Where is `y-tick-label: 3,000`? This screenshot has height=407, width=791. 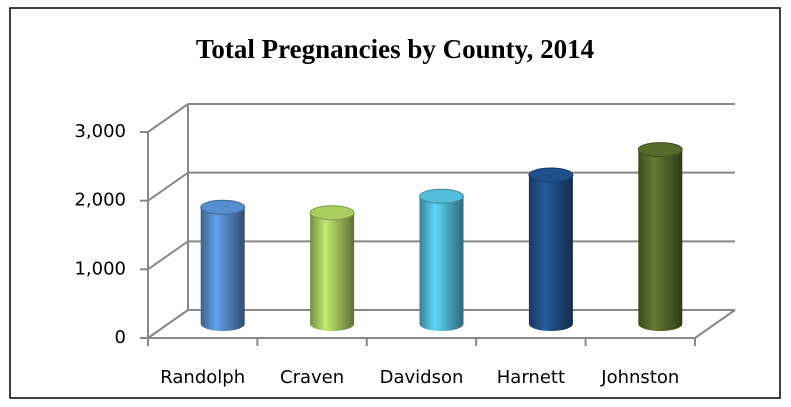 y-tick-label: 3,000 is located at coordinates (100, 131).